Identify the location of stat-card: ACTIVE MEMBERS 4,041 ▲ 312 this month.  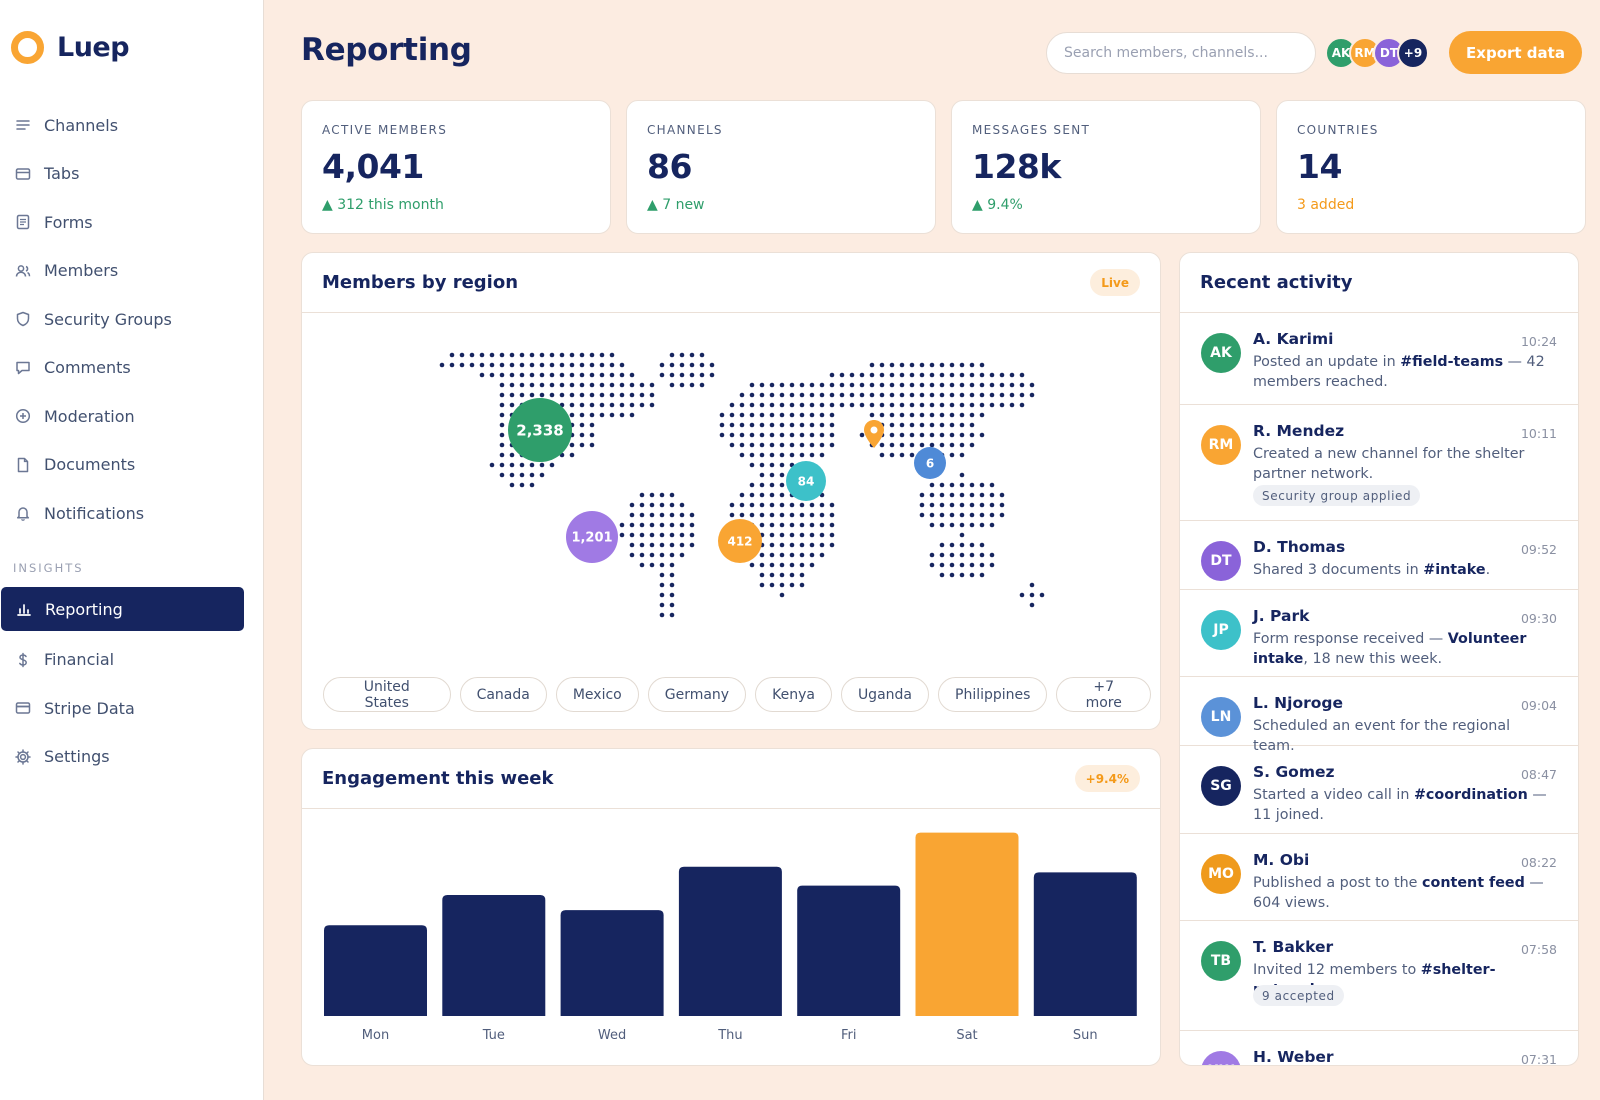
(456, 167).